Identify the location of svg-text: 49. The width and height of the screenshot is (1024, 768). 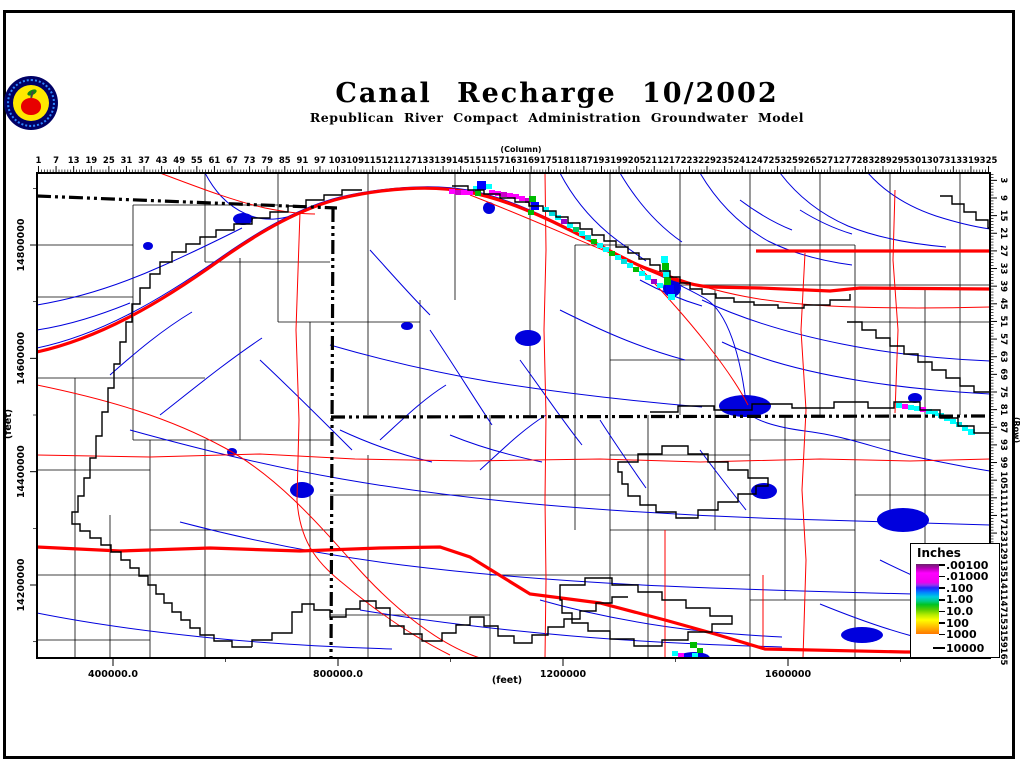
(179, 161).